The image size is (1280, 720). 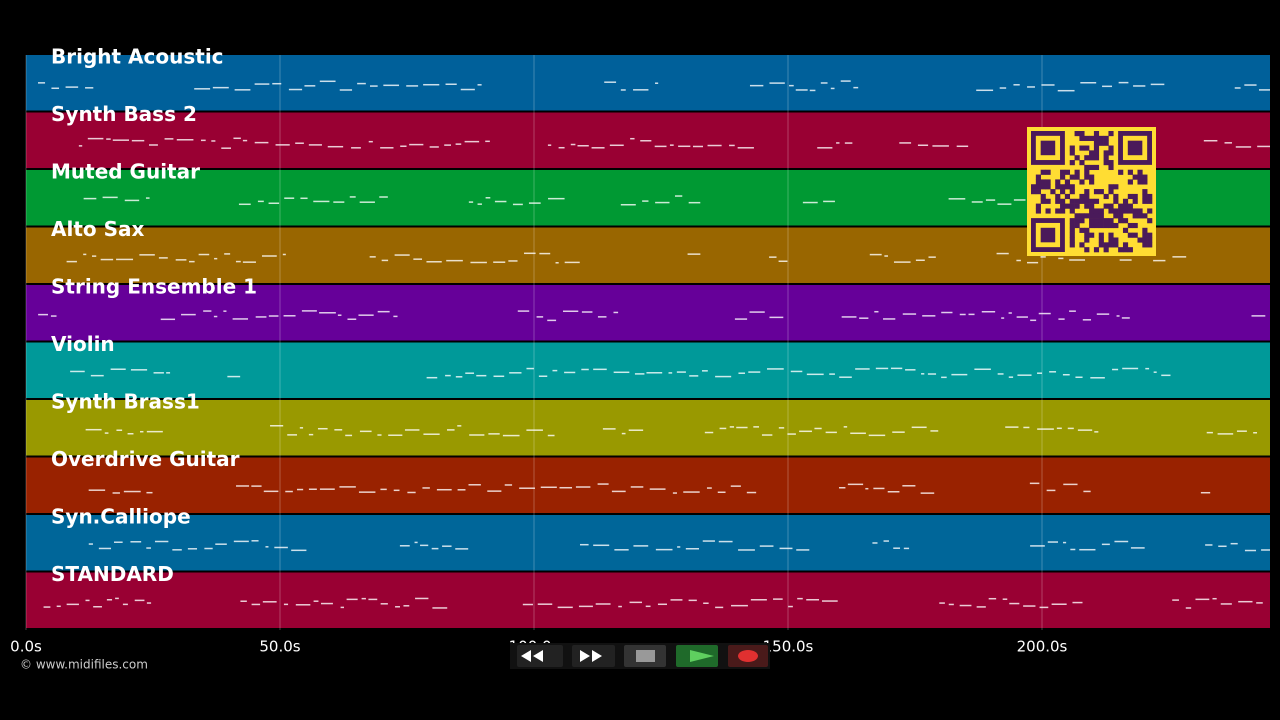 I want to click on play-button, so click(x=697, y=656).